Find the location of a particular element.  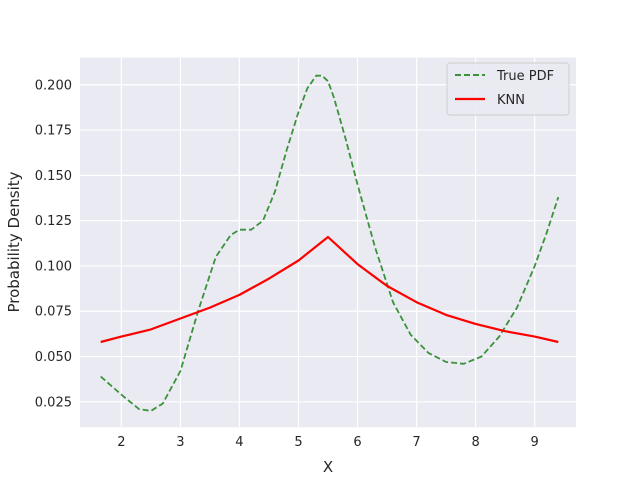

x-tick-label: 8 is located at coordinates (475, 442).